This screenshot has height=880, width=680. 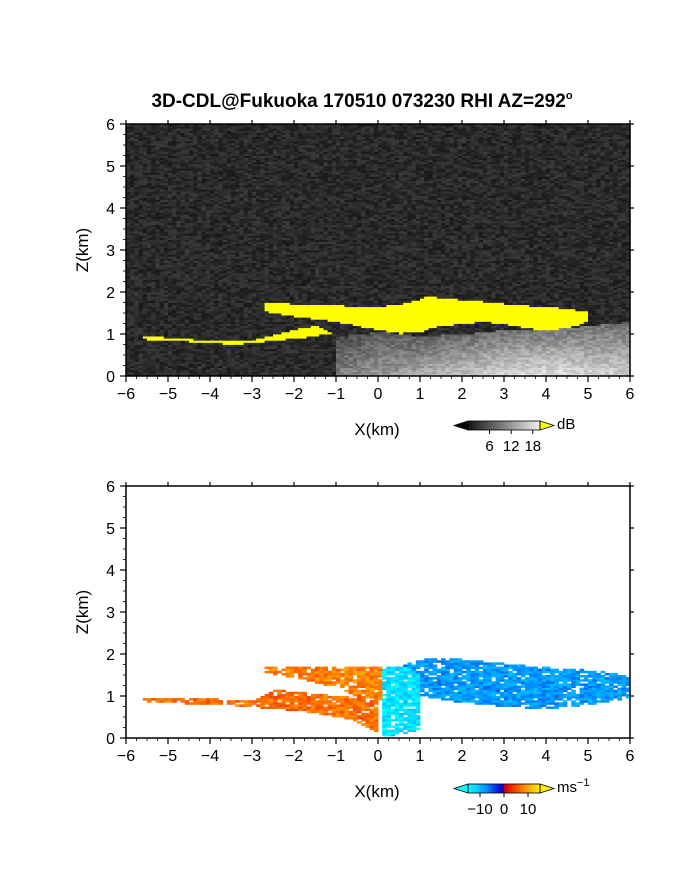 What do you see at coordinates (588, 394) in the screenshot?
I see `x-tick-label: 5` at bounding box center [588, 394].